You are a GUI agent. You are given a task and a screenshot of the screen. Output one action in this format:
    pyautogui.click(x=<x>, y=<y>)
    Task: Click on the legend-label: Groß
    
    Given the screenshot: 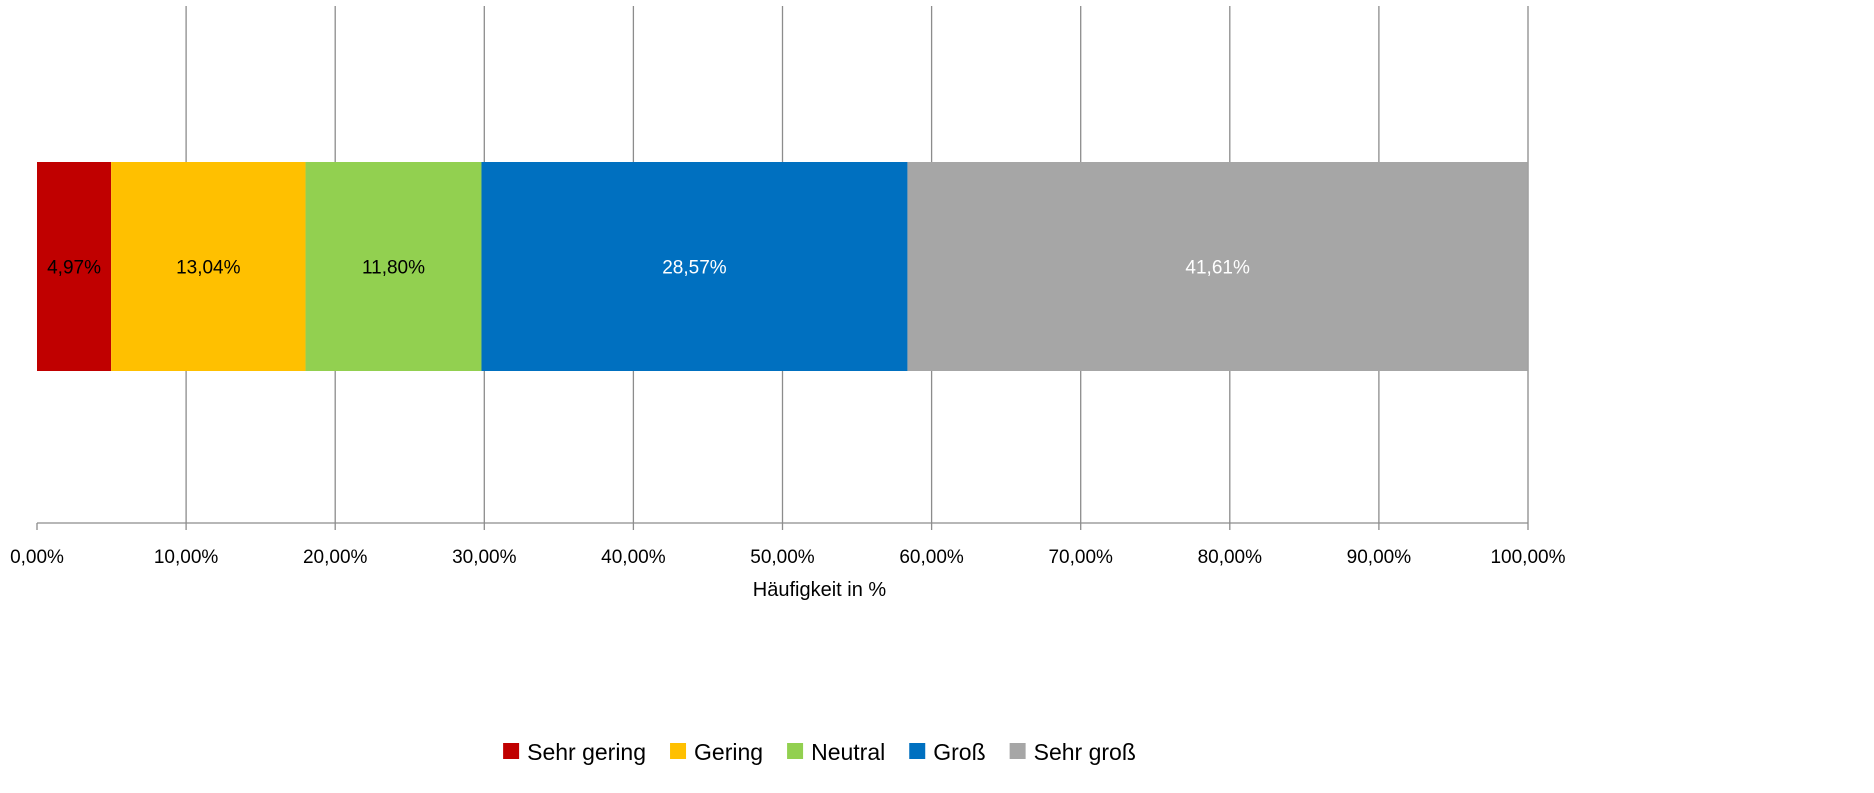 What is the action you would take?
    pyautogui.click(x=959, y=752)
    